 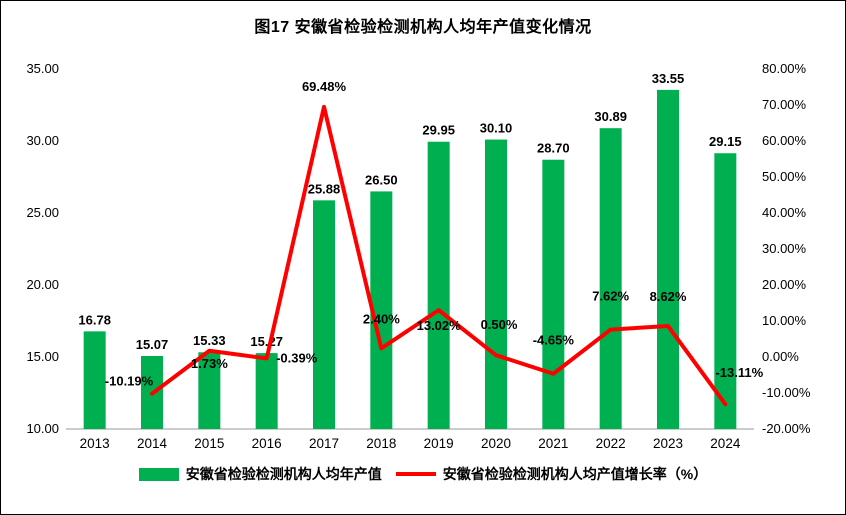 What do you see at coordinates (610, 296) in the screenshot?
I see `line-data-label: 7.62%` at bounding box center [610, 296].